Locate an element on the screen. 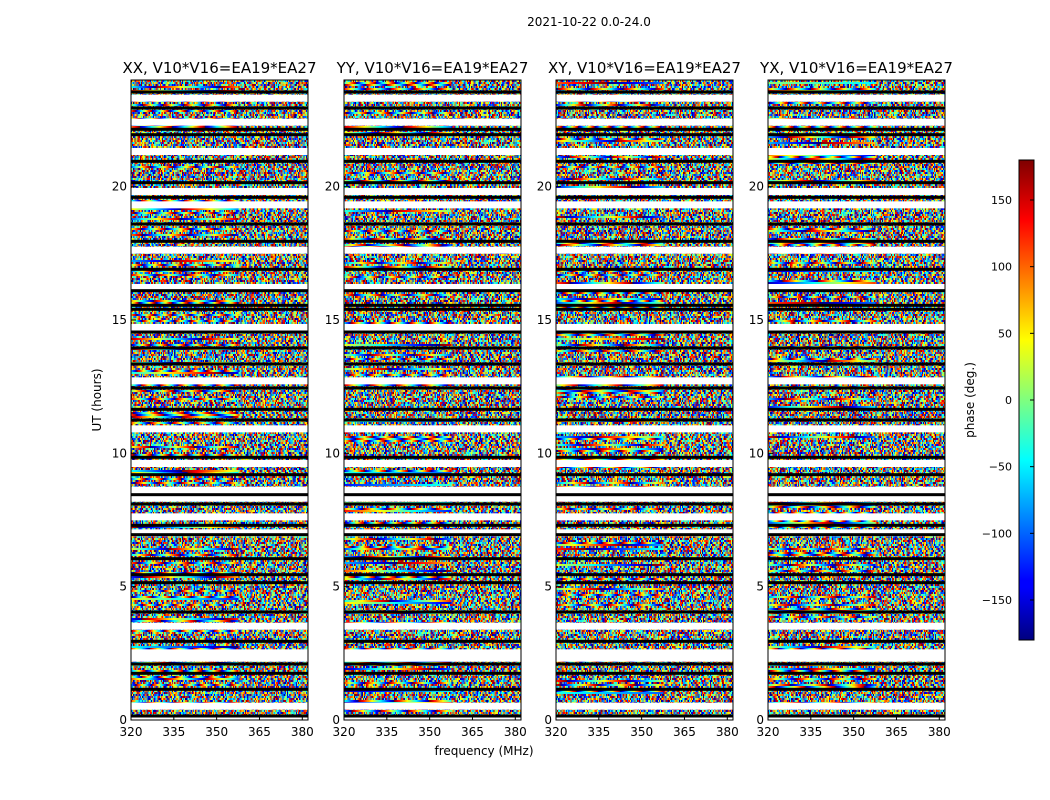  figure-title: 2021-10-22 0.0-24.0 is located at coordinates (589, 22).